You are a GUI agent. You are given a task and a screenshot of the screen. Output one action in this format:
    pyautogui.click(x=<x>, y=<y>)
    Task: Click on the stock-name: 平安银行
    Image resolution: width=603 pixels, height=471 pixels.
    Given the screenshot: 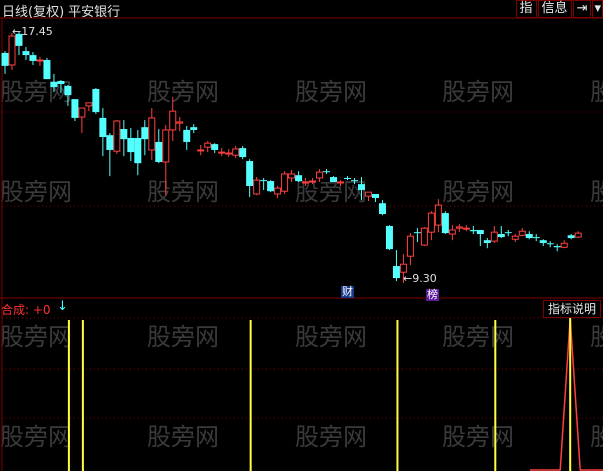 What is the action you would take?
    pyautogui.click(x=94, y=12)
    